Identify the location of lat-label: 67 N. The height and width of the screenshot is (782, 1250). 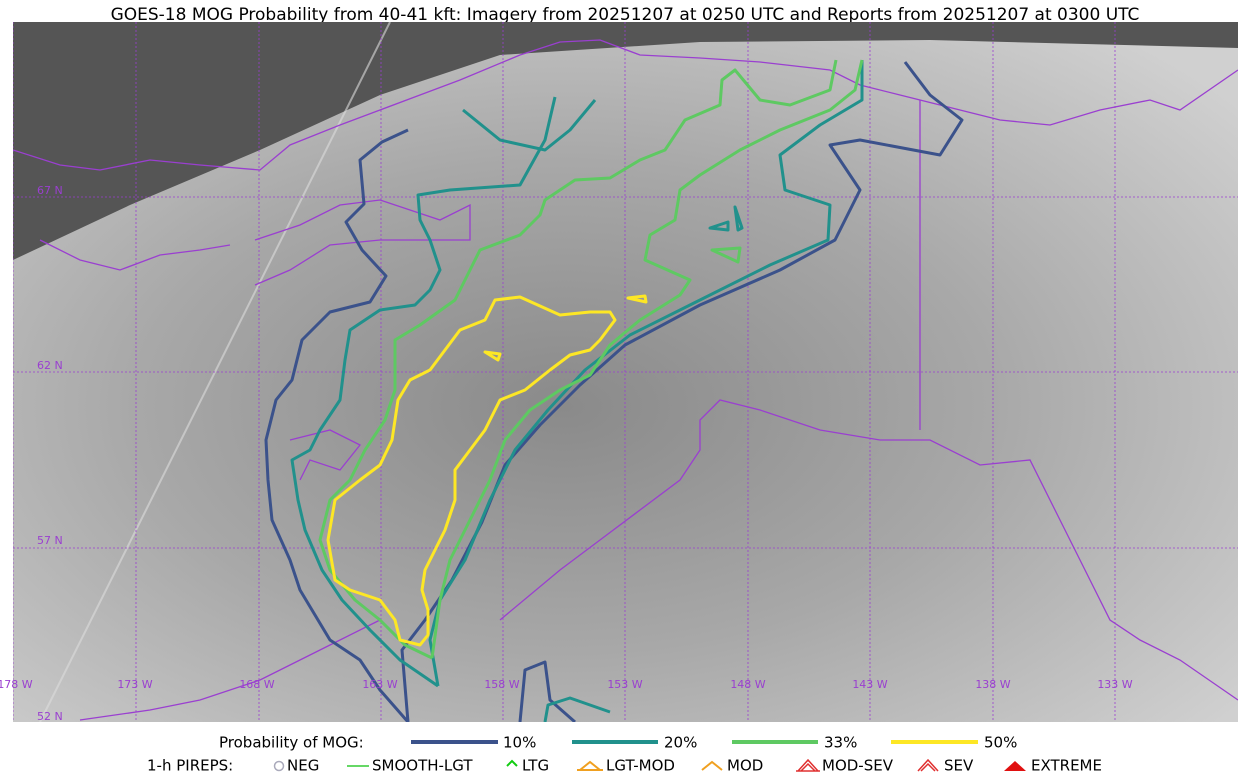
(50, 190).